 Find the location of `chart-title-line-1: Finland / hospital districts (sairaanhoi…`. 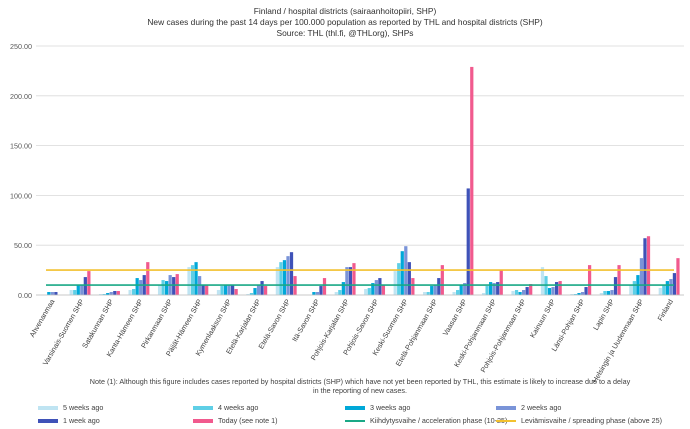

chart-title-line-1: Finland / hospital districts (sairaanhoi… is located at coordinates (345, 11).